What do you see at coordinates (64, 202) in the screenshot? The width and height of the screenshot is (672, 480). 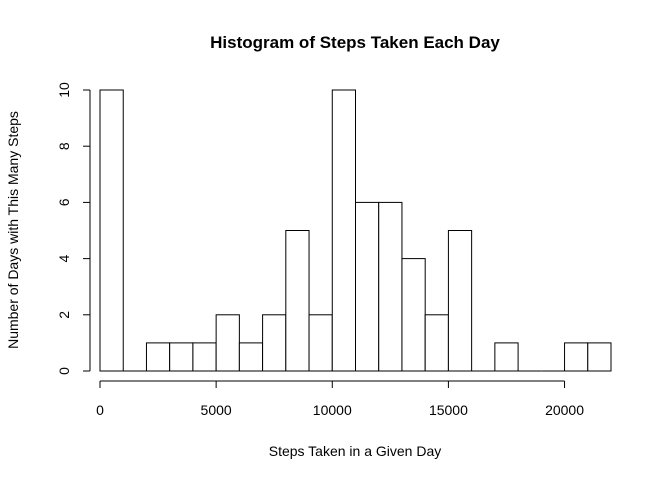 I see `y-tick-label: 6` at bounding box center [64, 202].